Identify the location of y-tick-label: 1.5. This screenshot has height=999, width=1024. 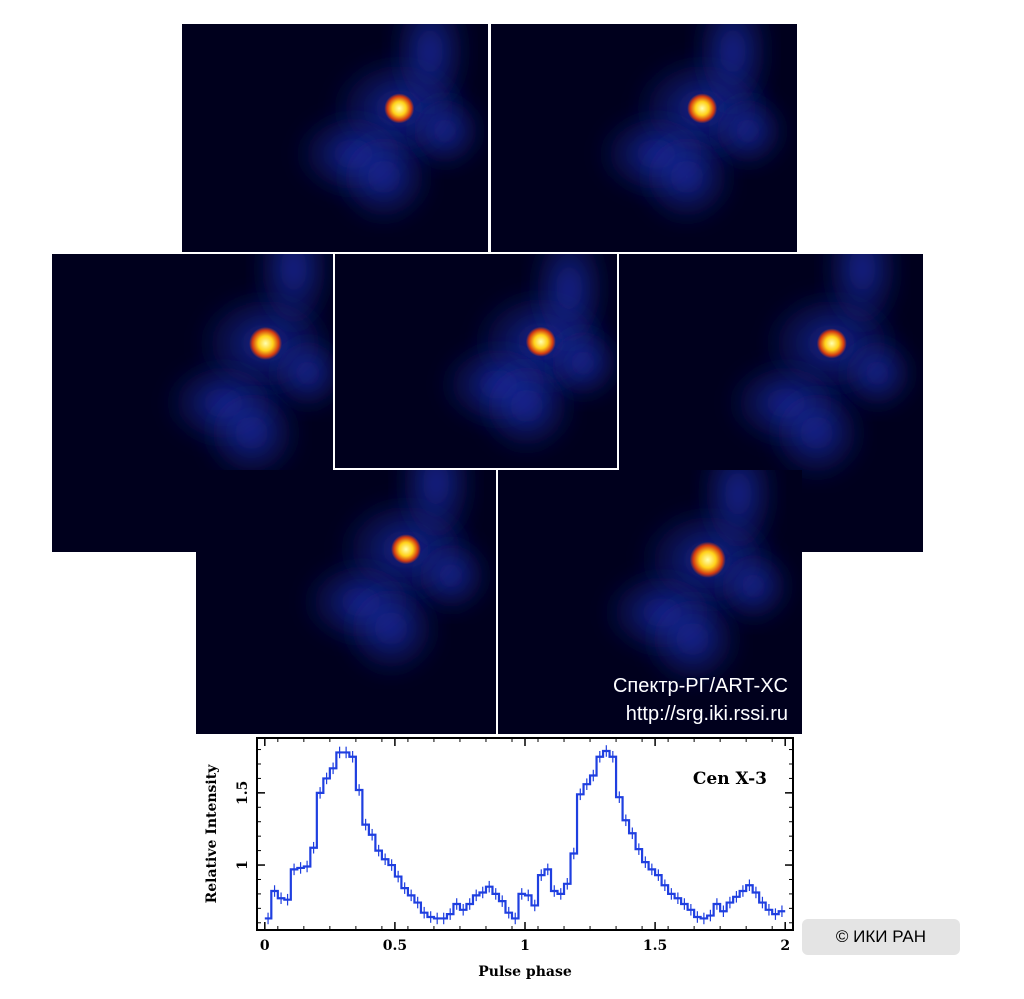
(243, 793).